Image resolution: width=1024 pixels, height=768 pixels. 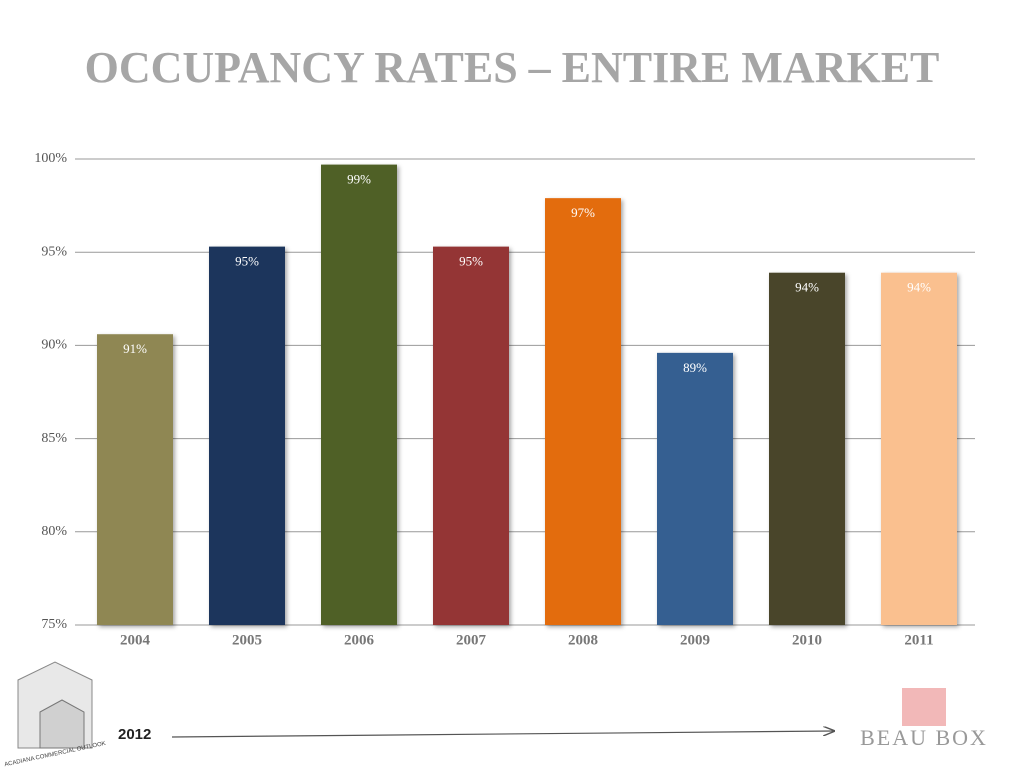 What do you see at coordinates (918, 640) in the screenshot?
I see `x-tick-label: 2011` at bounding box center [918, 640].